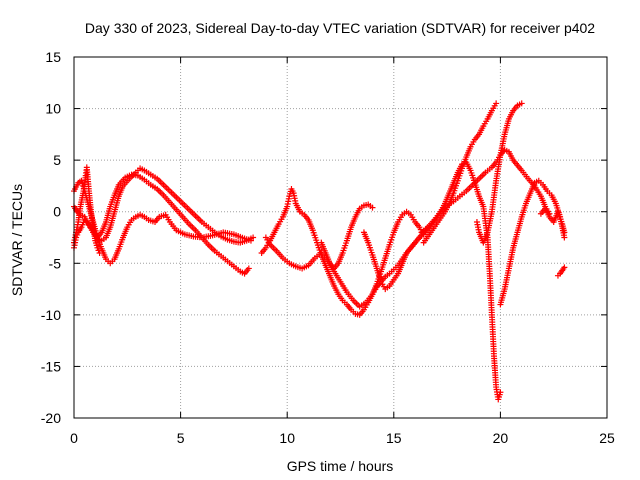 The width and height of the screenshot is (640, 480). Describe the element at coordinates (53, 57) in the screenshot. I see `y-tick-label: 15` at that location.